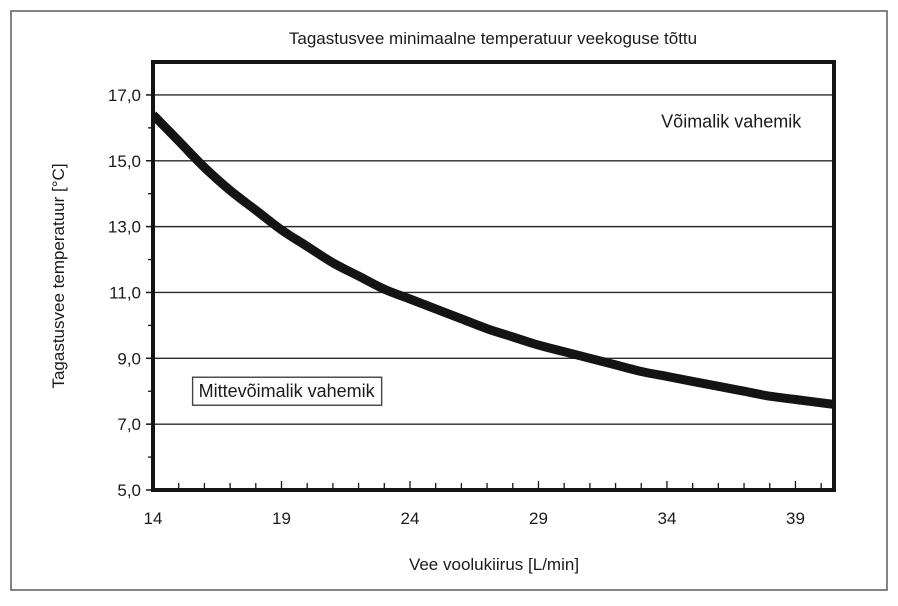 Image resolution: width=898 pixels, height=606 pixels. Describe the element at coordinates (129, 424) in the screenshot. I see `y-tick-label: 7,0` at that location.